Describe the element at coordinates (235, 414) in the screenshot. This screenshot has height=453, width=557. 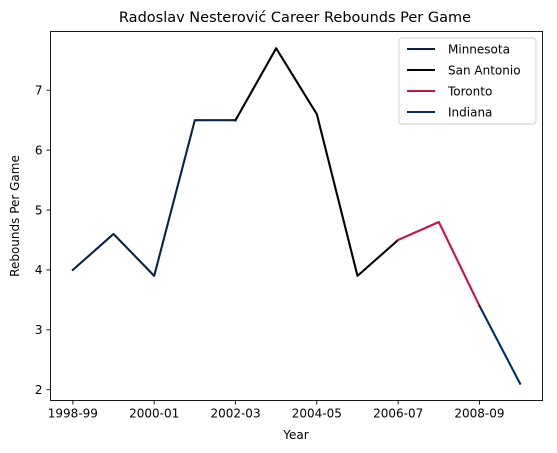
I see `x-tick-label: 2002-03` at that location.